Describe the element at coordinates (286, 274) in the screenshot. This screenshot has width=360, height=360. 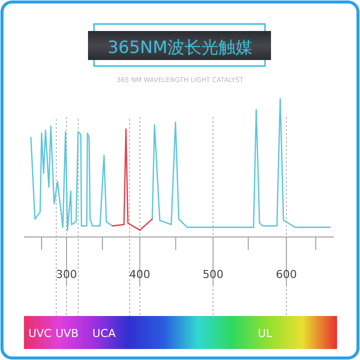
I see `x-tick-label: 600` at that location.